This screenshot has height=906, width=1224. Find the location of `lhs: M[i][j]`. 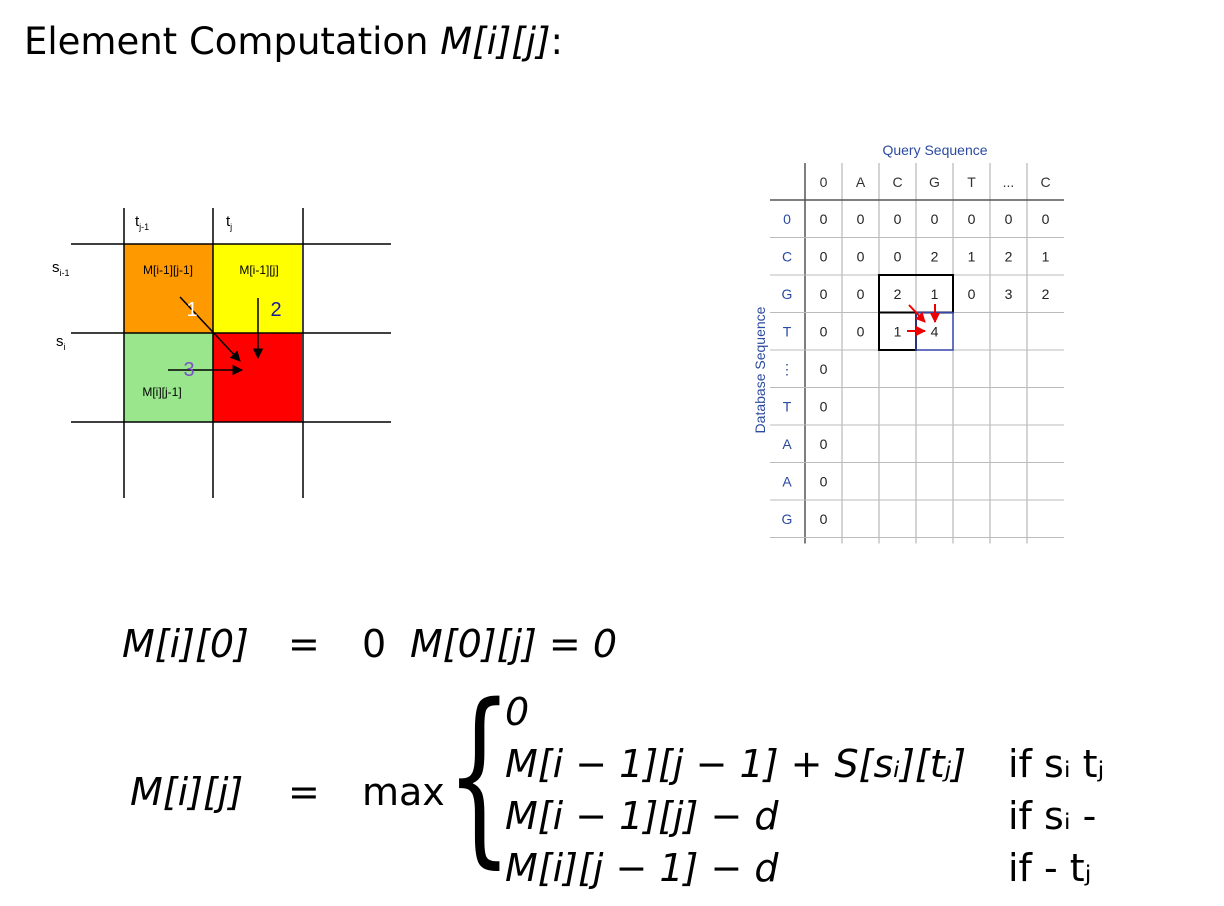

lhs: M[i][j] is located at coordinates (187, 792).